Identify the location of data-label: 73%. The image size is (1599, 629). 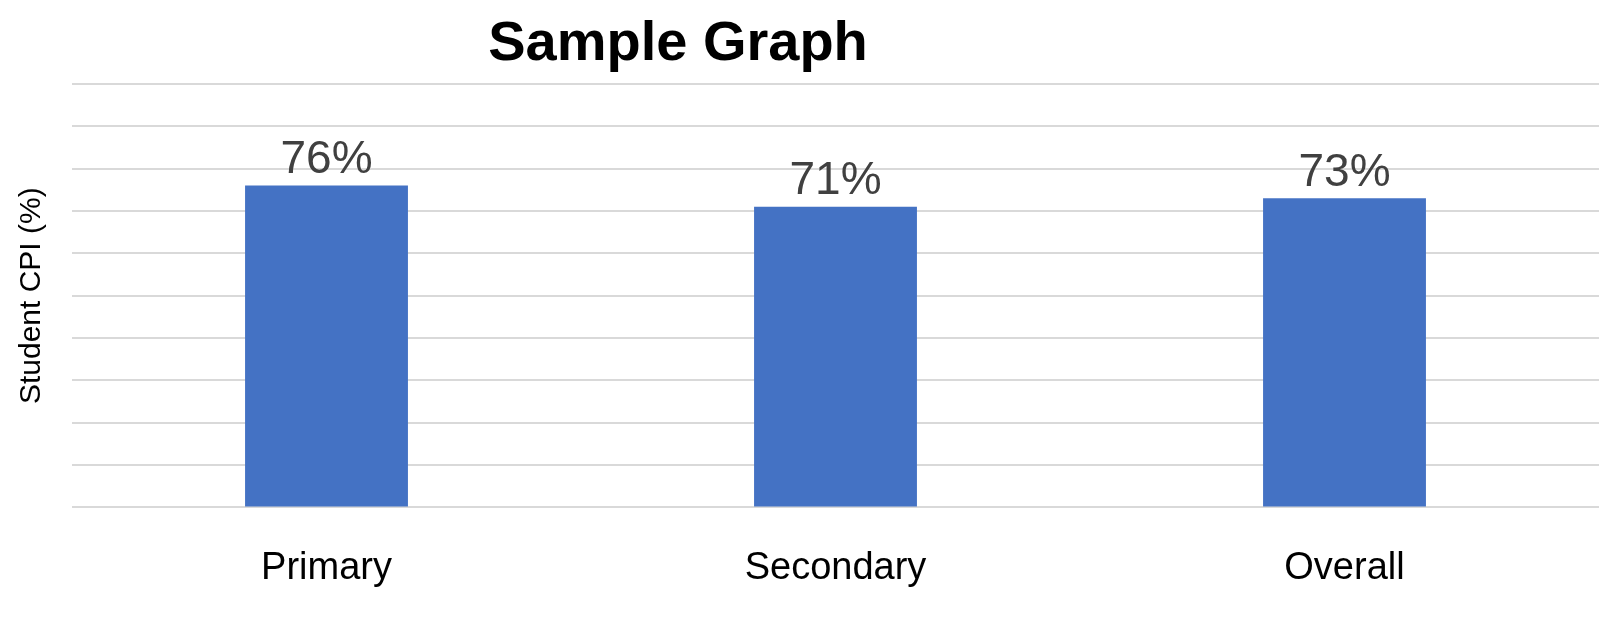
(1344, 170).